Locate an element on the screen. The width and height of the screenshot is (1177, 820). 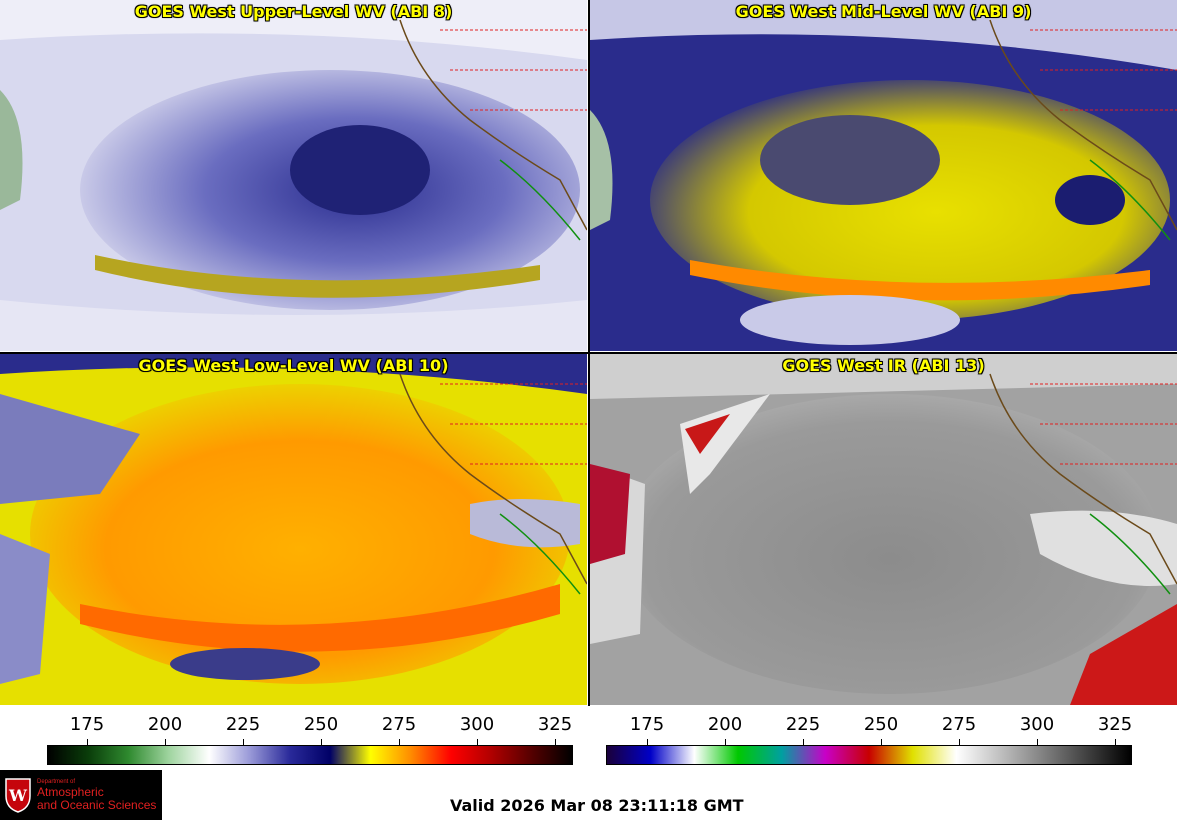
svg-text: W is located at coordinates (18, 795).